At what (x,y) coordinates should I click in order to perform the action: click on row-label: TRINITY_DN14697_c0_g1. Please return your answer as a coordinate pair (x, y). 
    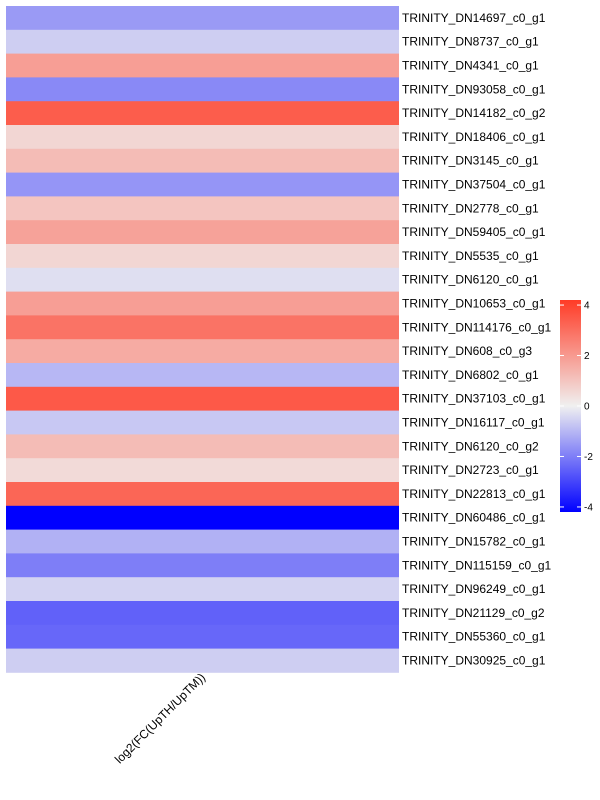
    Looking at the image, I should click on (474, 18).